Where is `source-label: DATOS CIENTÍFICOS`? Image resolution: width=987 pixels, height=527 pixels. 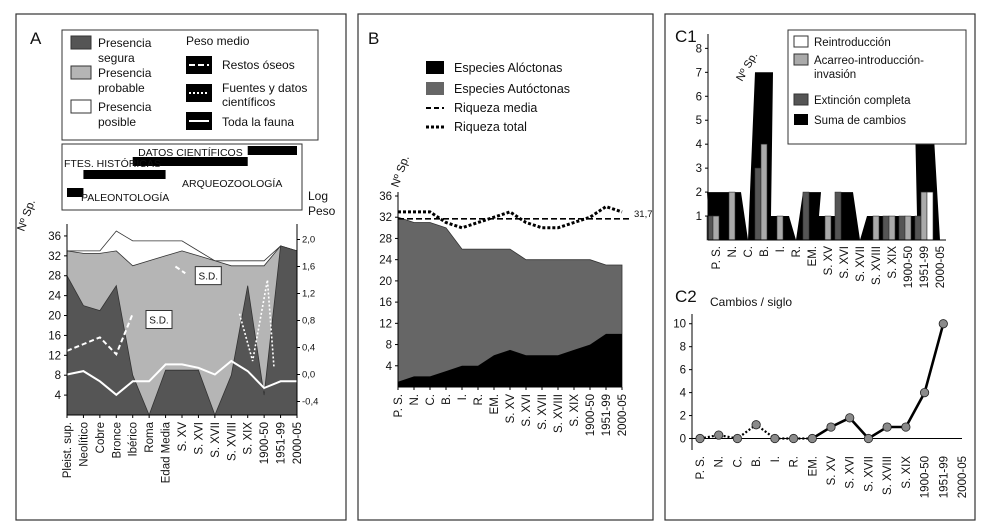
source-label: DATOS CIENTÍFICOS is located at coordinates (190, 152).